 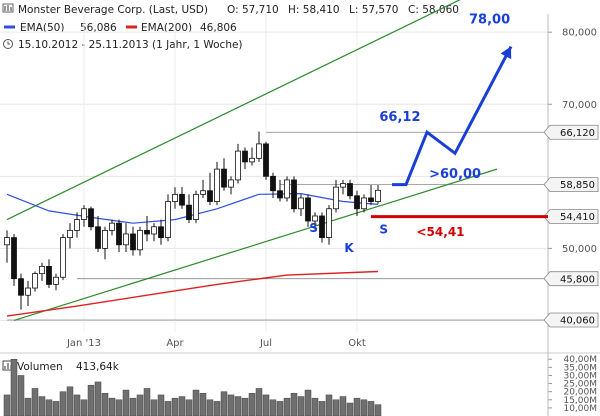 What do you see at coordinates (580, 393) in the screenshot?
I see `volume-tick-label-4: 20,00M` at bounding box center [580, 393].